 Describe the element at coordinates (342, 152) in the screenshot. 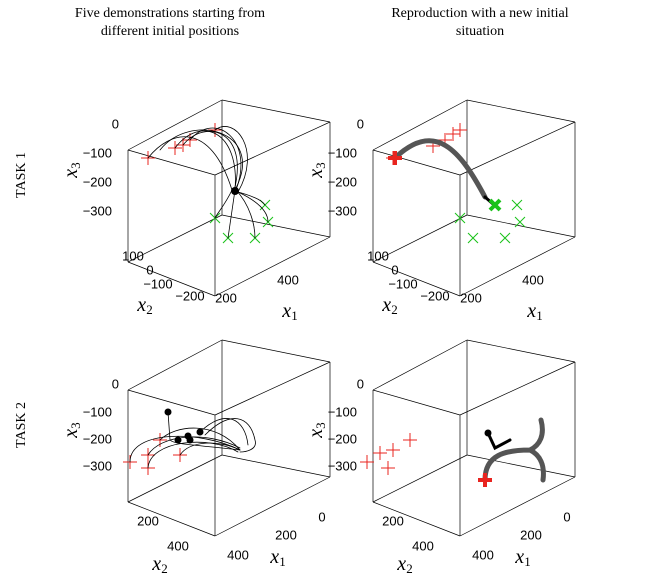

I see `z-tick-label: −100` at that location.